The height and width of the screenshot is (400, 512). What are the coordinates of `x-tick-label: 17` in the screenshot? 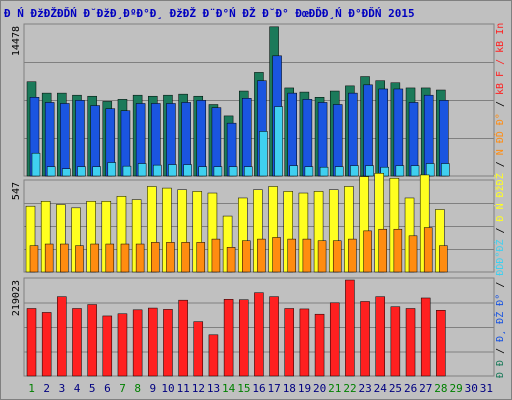 It's located at (274, 388).